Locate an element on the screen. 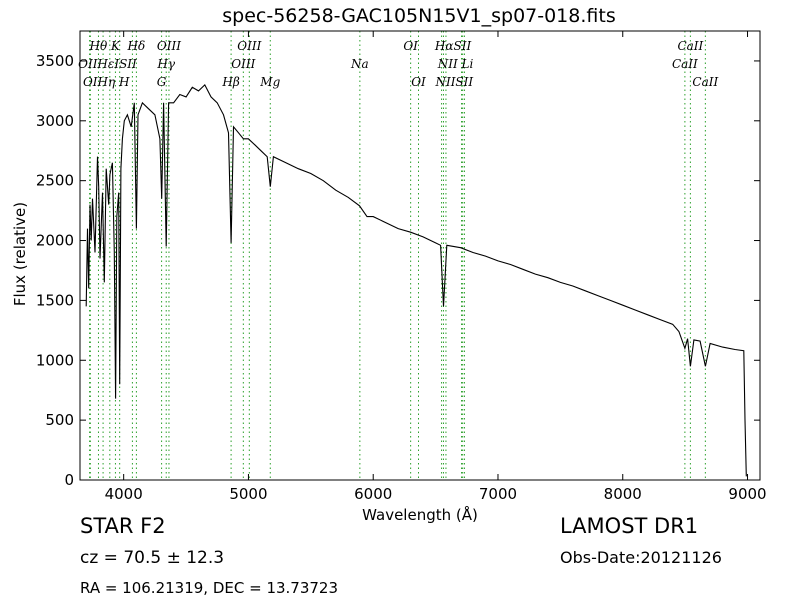  y-tick-label: 500 is located at coordinates (59, 420).